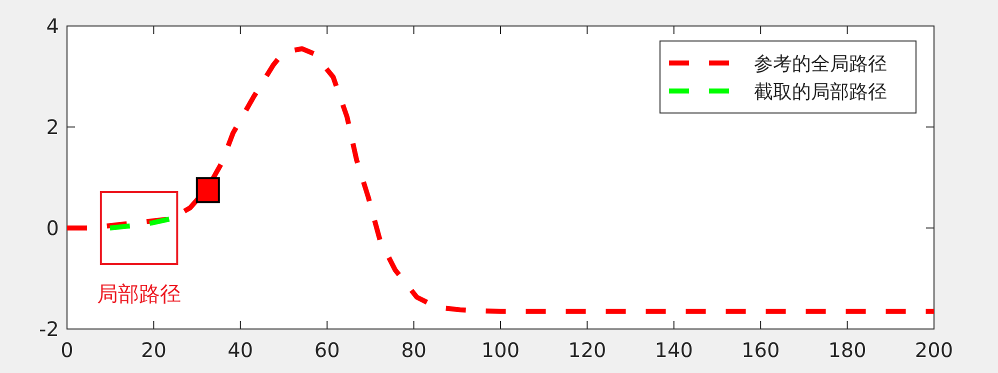 The height and width of the screenshot is (373, 998). Describe the element at coordinates (241, 350) in the screenshot. I see `x-tick-label: 40` at that location.